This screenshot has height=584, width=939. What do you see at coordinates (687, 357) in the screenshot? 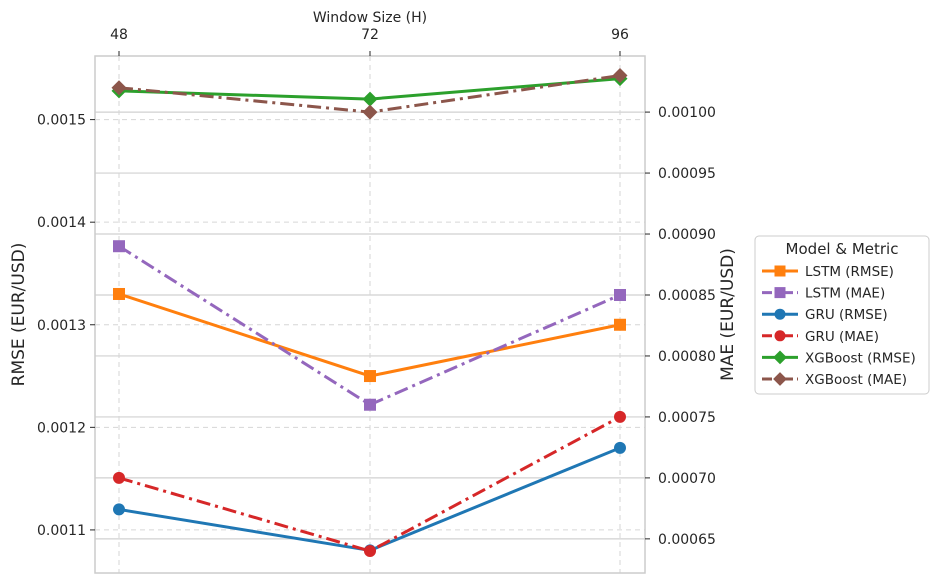
I see `y-right-tick-label: 0.00080` at bounding box center [687, 357].